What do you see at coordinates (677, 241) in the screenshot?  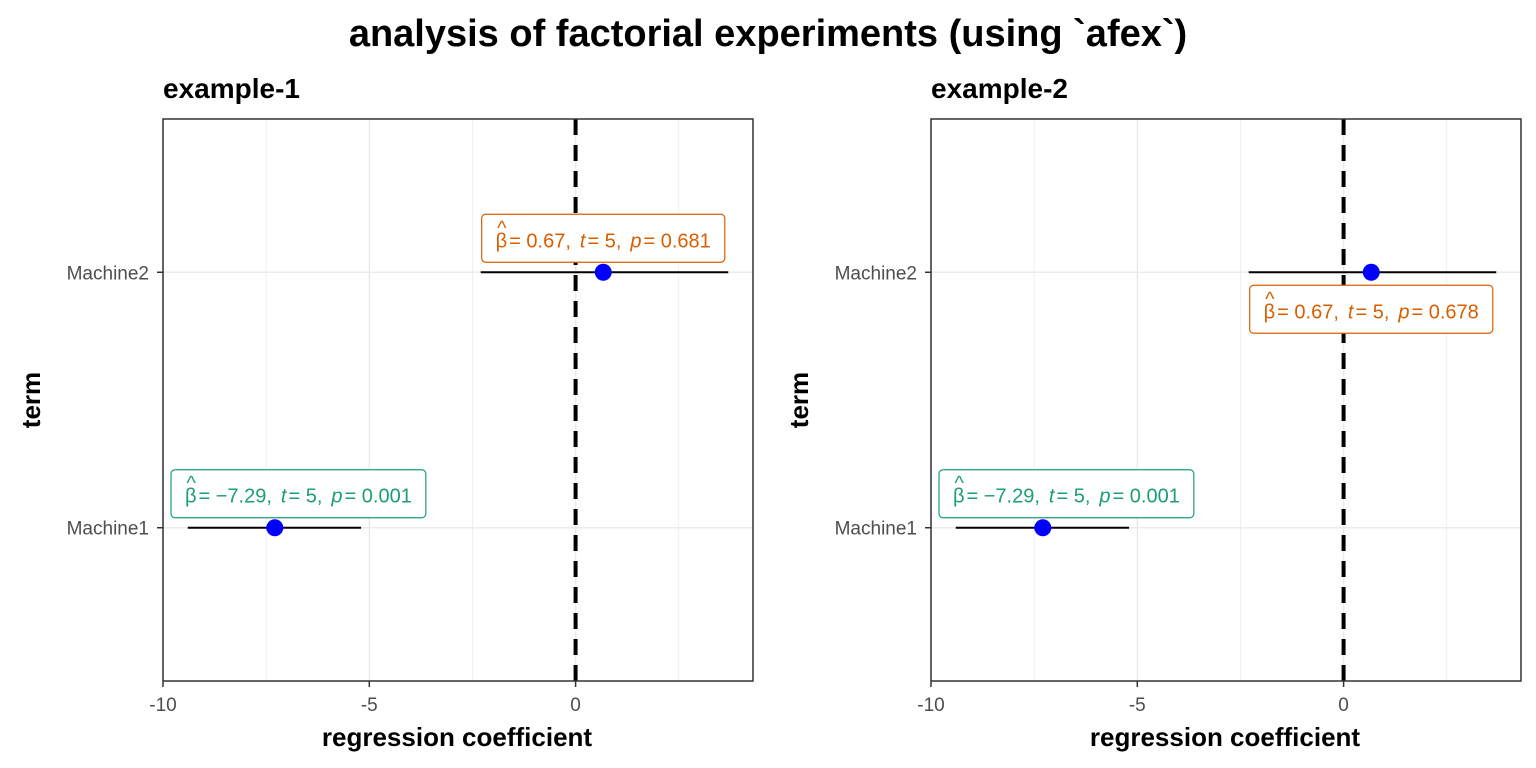 I see `p-value: = 0.681` at bounding box center [677, 241].